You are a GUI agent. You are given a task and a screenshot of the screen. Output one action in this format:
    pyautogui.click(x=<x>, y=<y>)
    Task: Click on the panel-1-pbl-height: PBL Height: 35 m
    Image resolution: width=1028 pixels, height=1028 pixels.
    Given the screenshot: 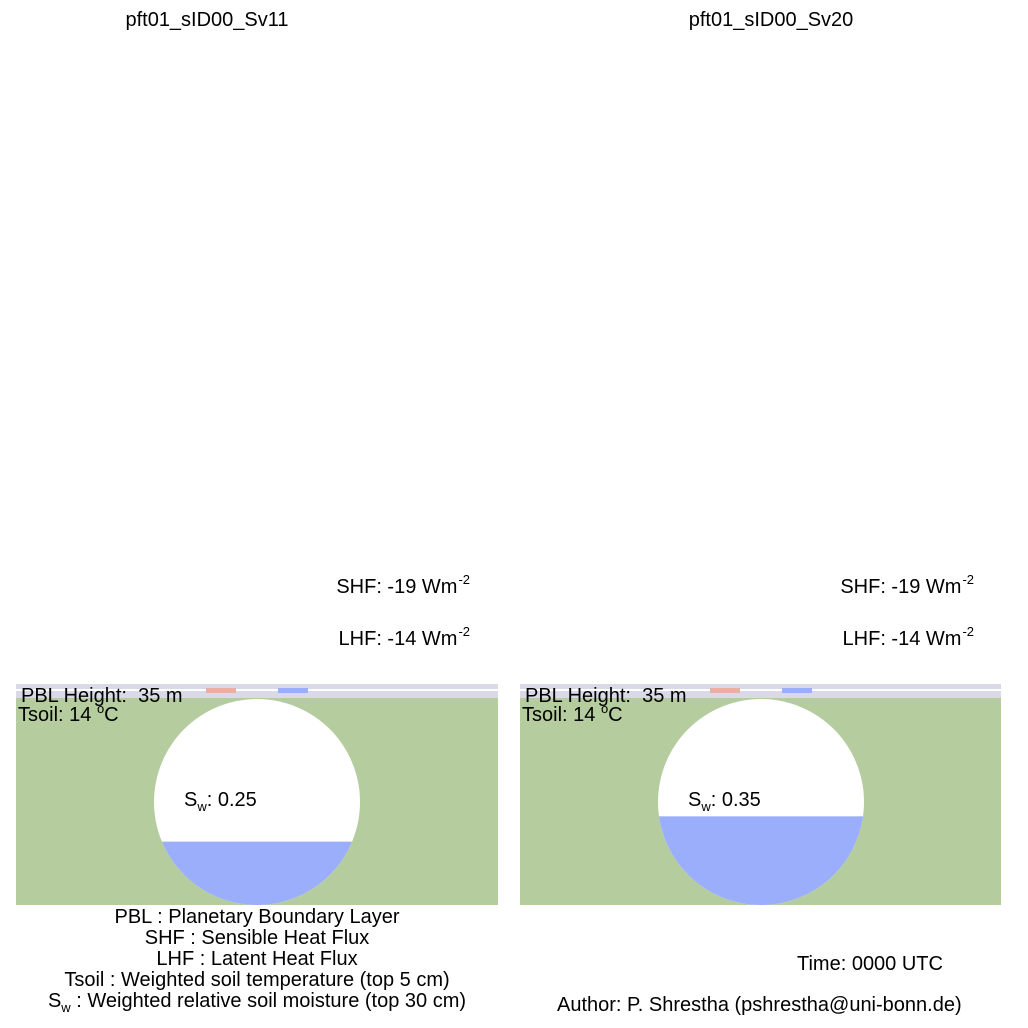 What is the action you would take?
    pyautogui.click(x=102, y=696)
    